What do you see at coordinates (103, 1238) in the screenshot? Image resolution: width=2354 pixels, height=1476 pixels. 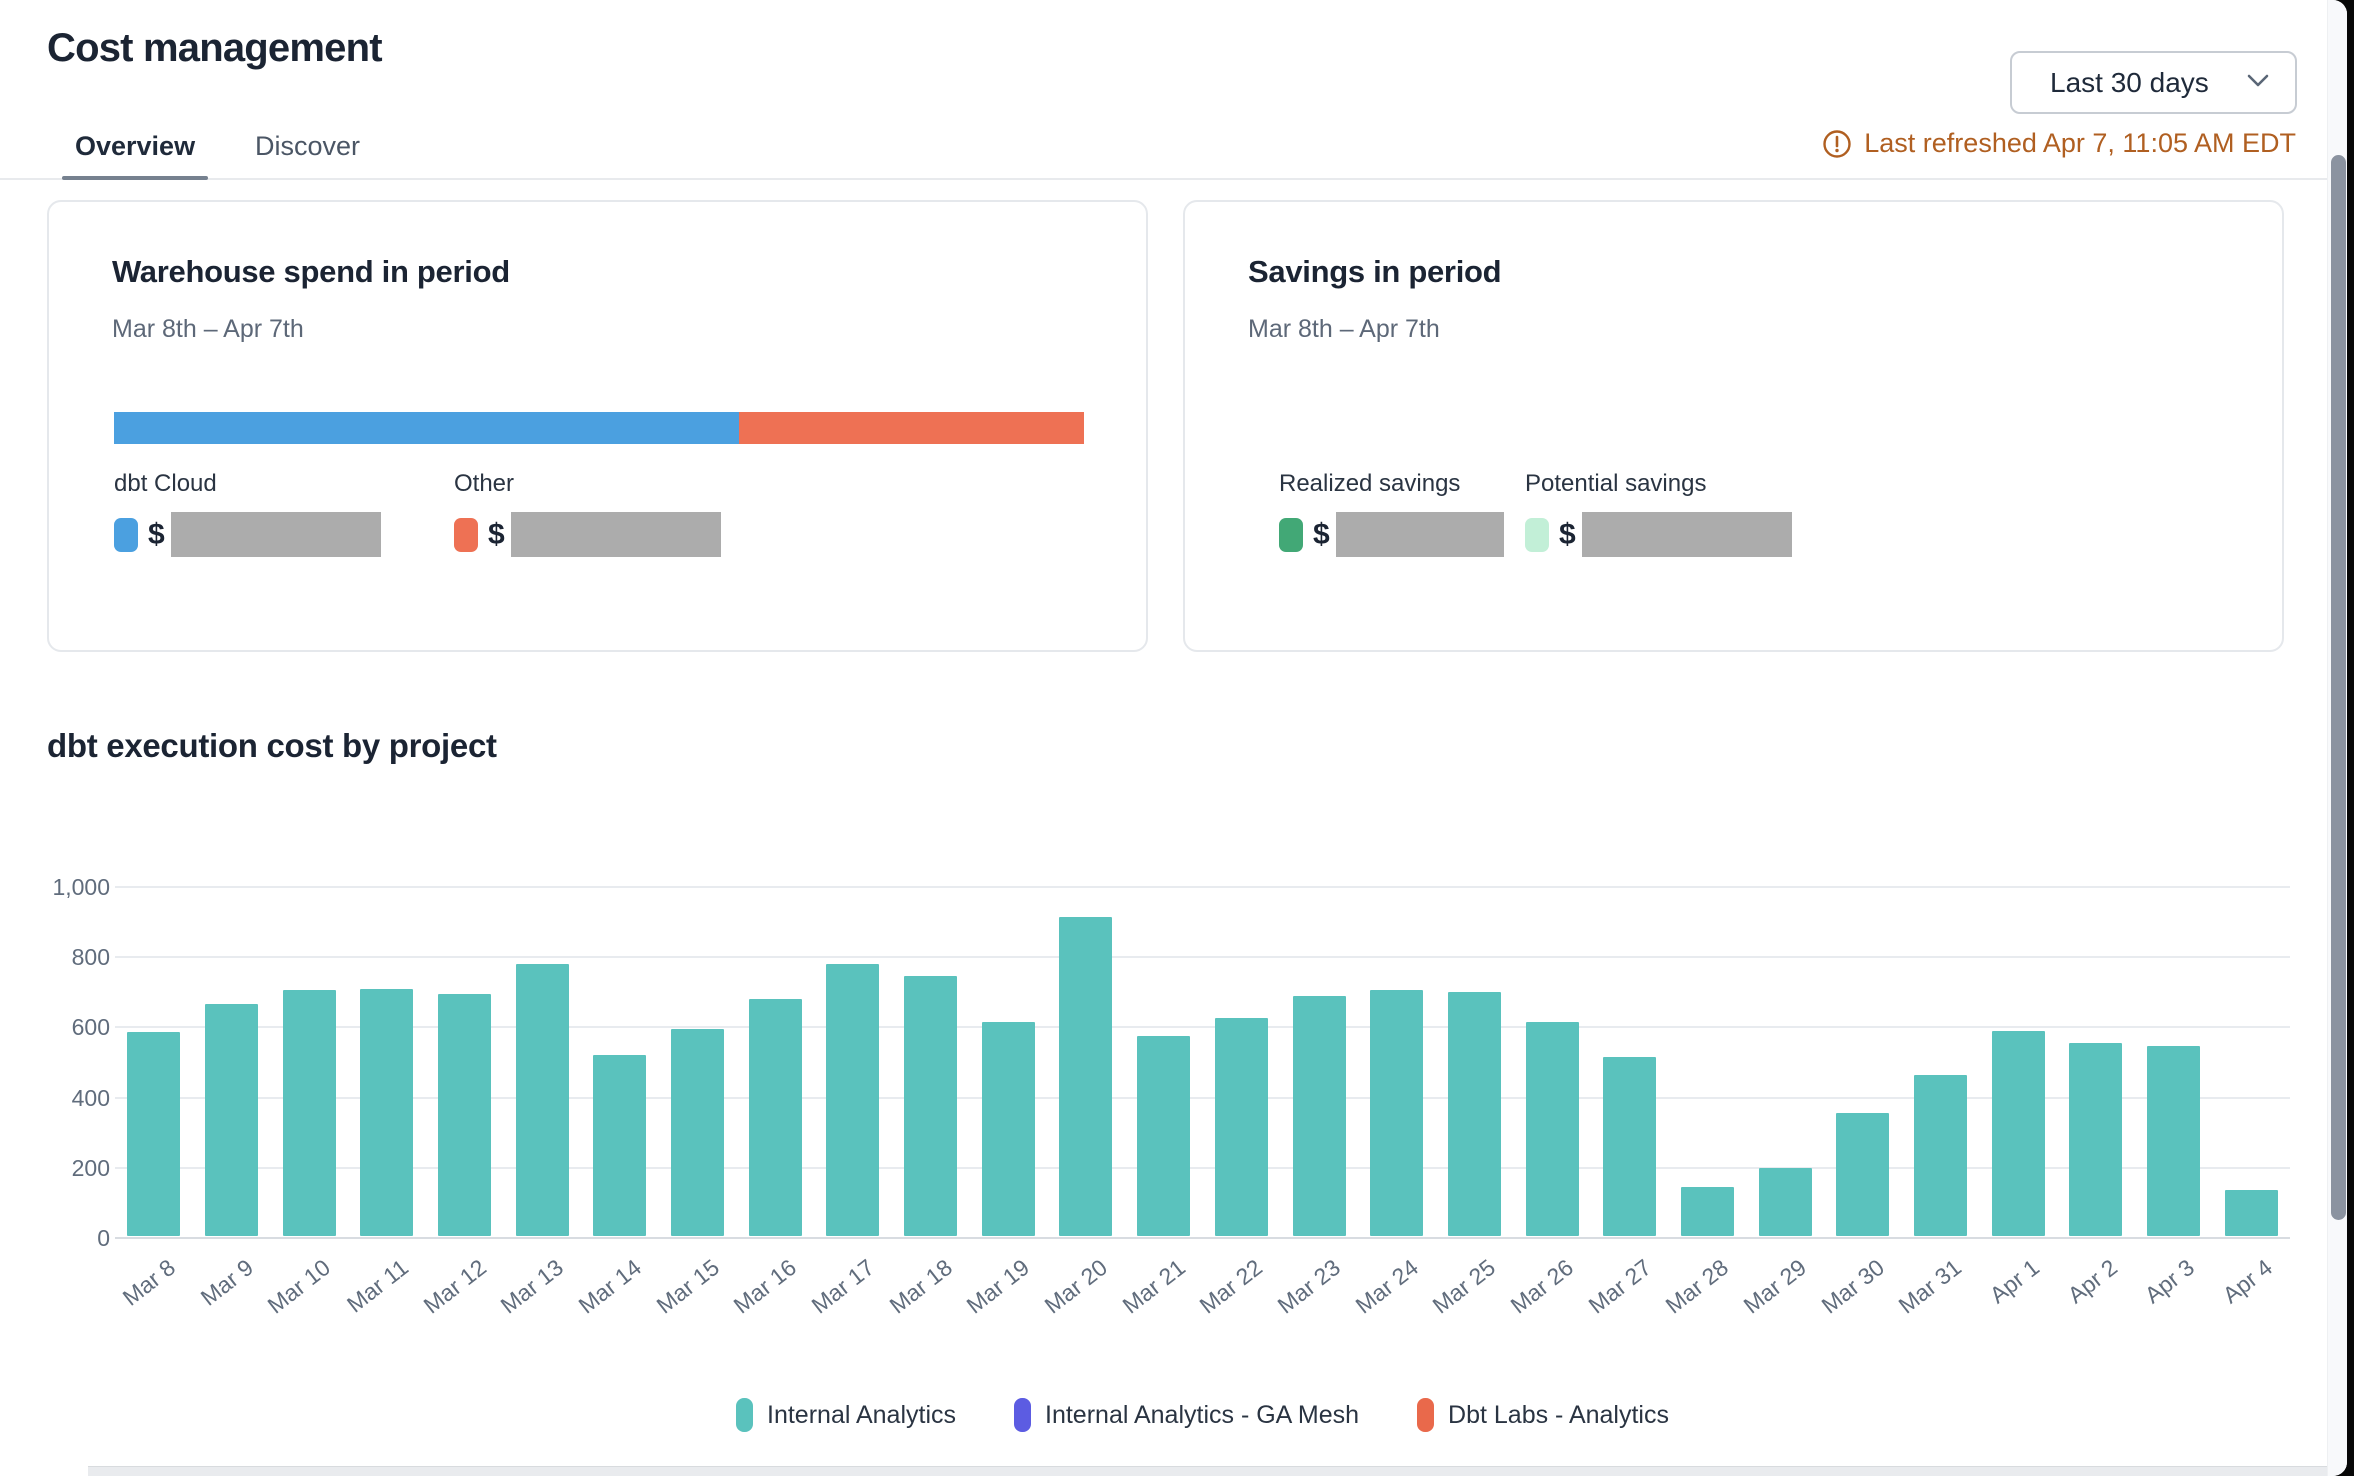 I see `y-axis-tick-label: 0` at bounding box center [103, 1238].